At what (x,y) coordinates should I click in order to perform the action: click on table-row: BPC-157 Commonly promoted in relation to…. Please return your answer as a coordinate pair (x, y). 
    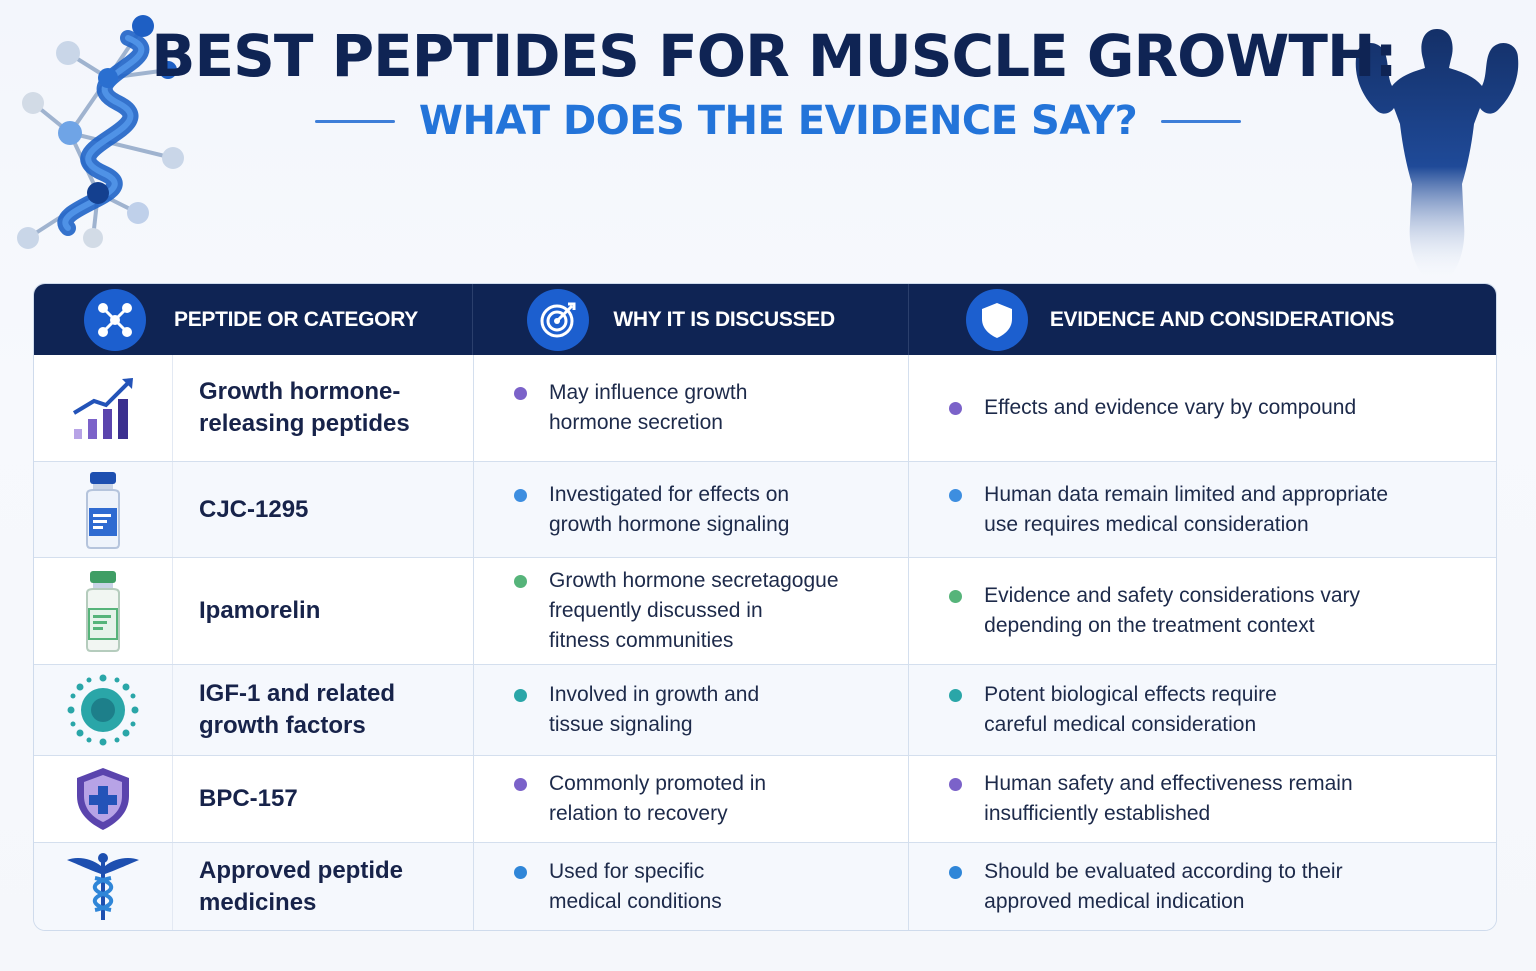
    Looking at the image, I should click on (765, 798).